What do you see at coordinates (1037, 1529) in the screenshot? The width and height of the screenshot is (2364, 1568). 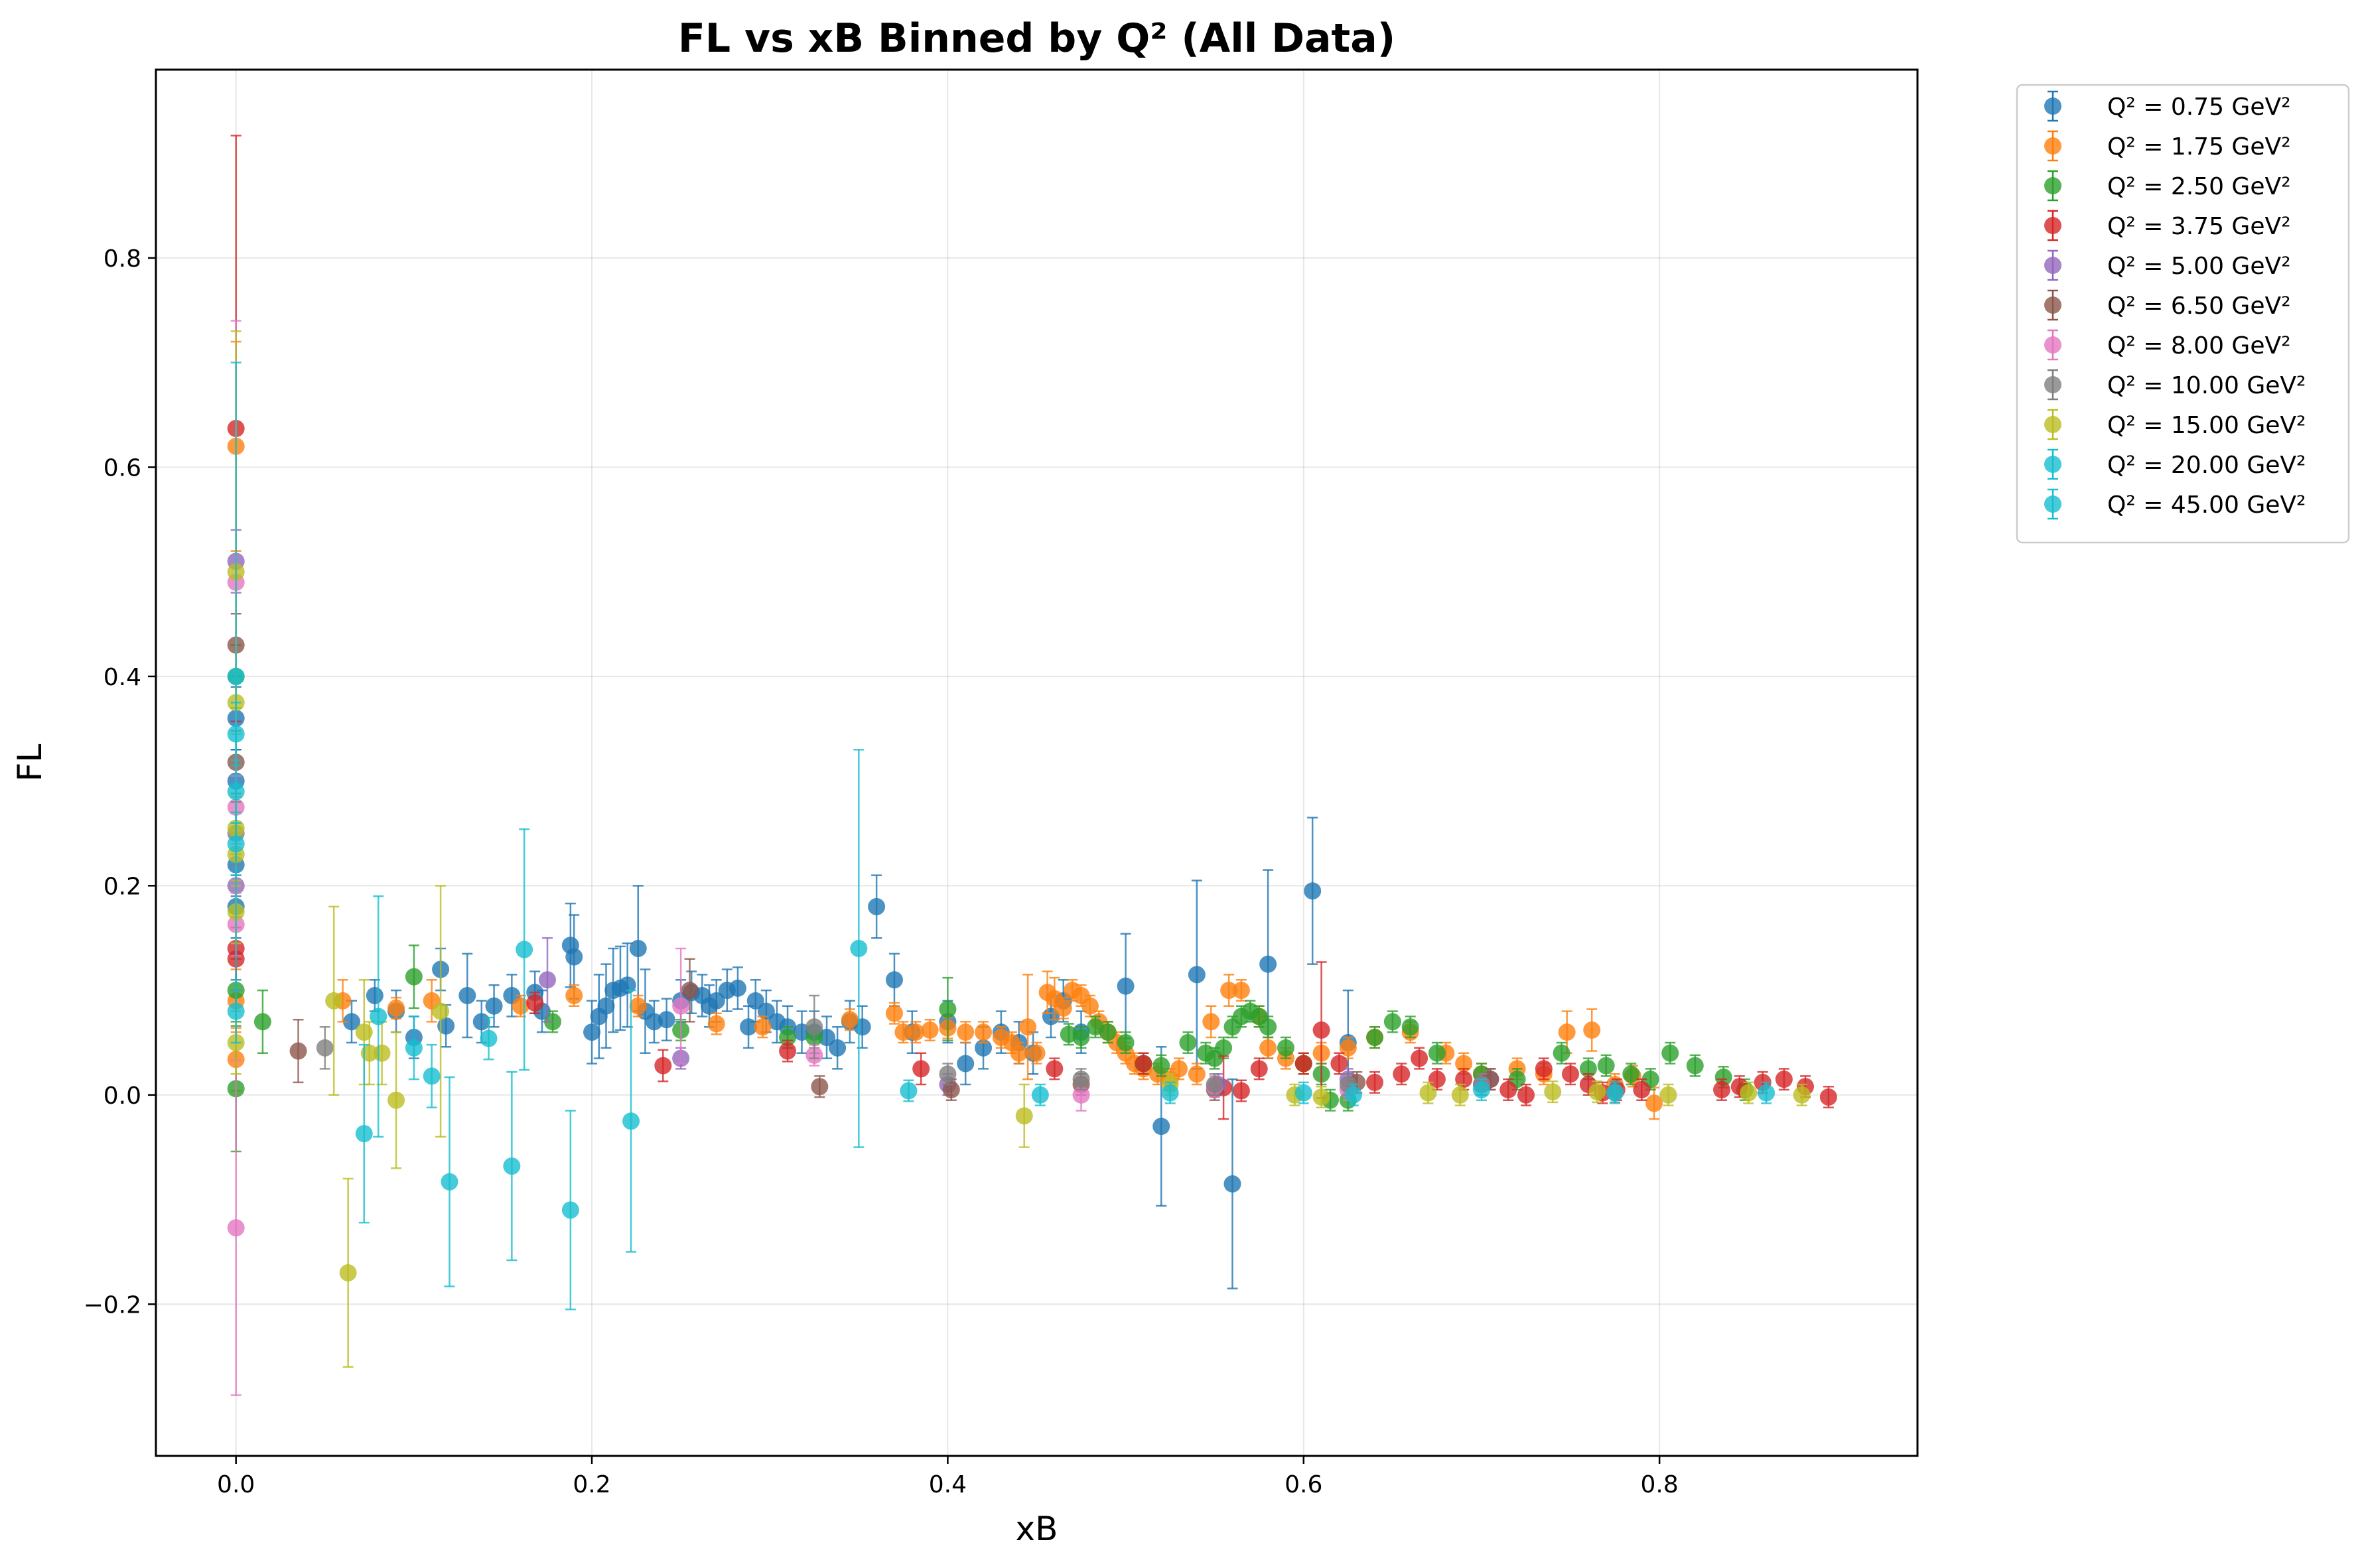 I see `x-axis-label: xB` at bounding box center [1037, 1529].